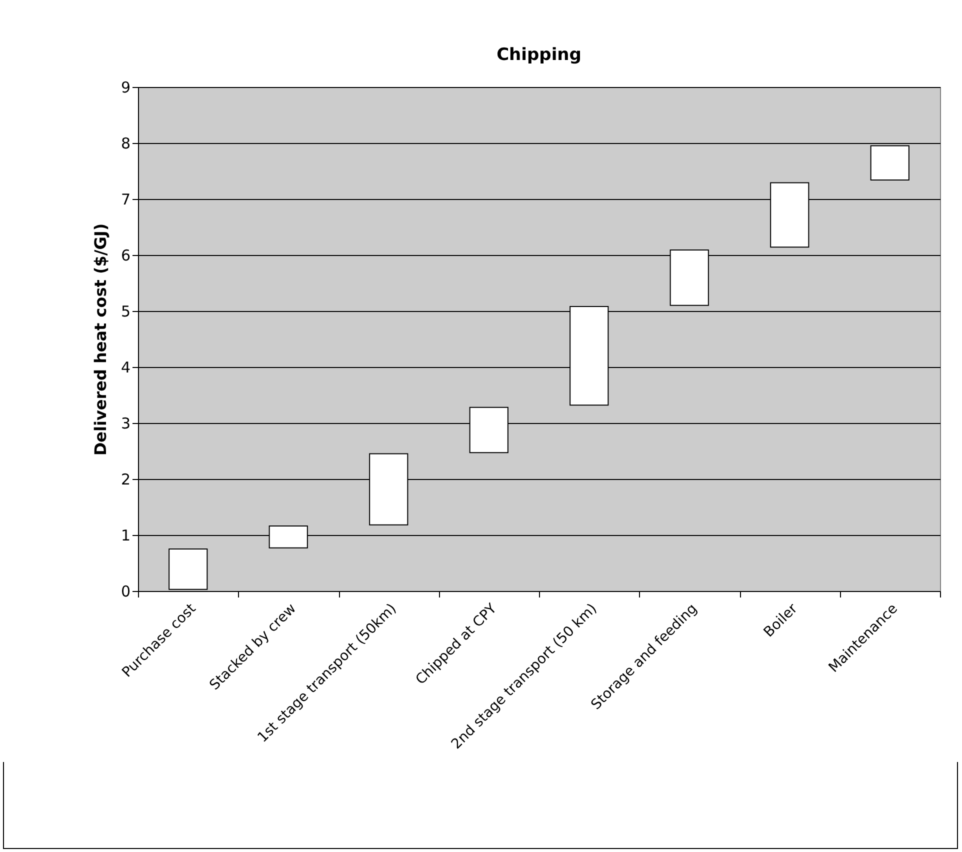 This screenshot has height=852, width=962. Describe the element at coordinates (125, 535) in the screenshot. I see `y-tick-label: 1` at that location.